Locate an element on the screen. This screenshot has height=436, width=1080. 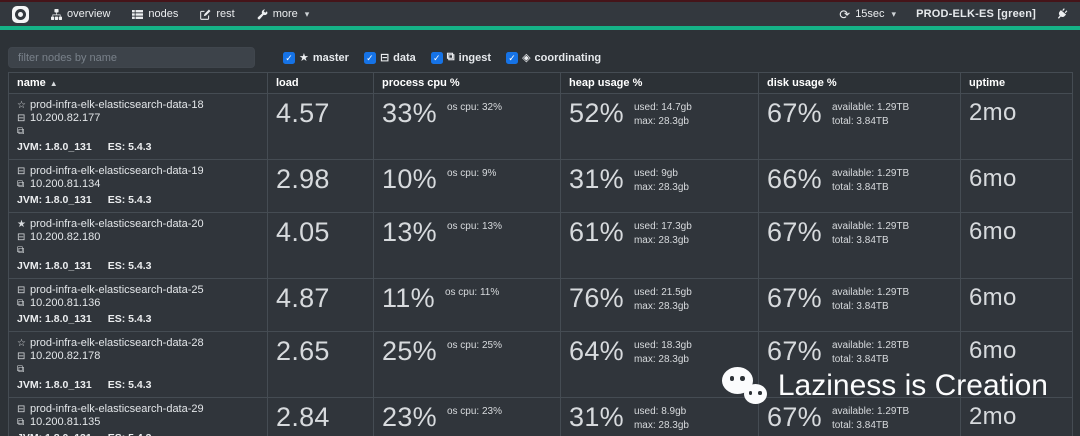
os-cpu-note: os cpu: 11% is located at coordinates (472, 292).